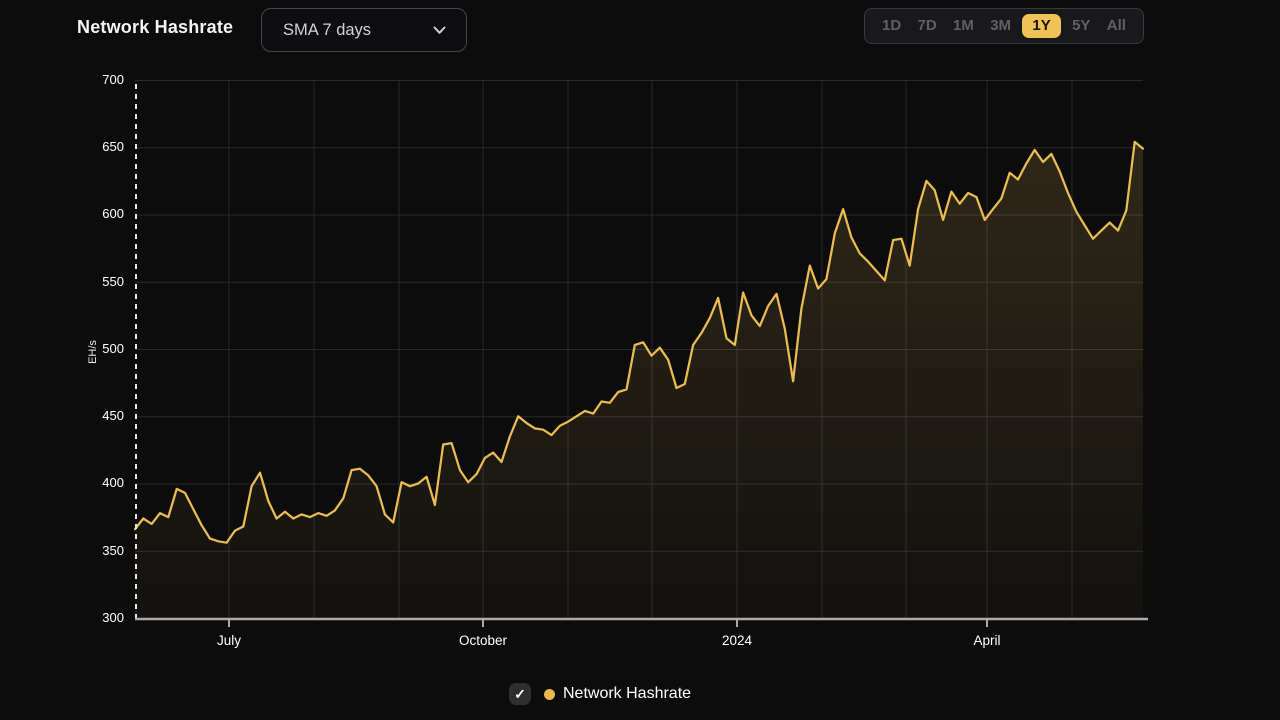  What do you see at coordinates (113, 213) in the screenshot?
I see `y-axis-tick-label: 600` at bounding box center [113, 213].